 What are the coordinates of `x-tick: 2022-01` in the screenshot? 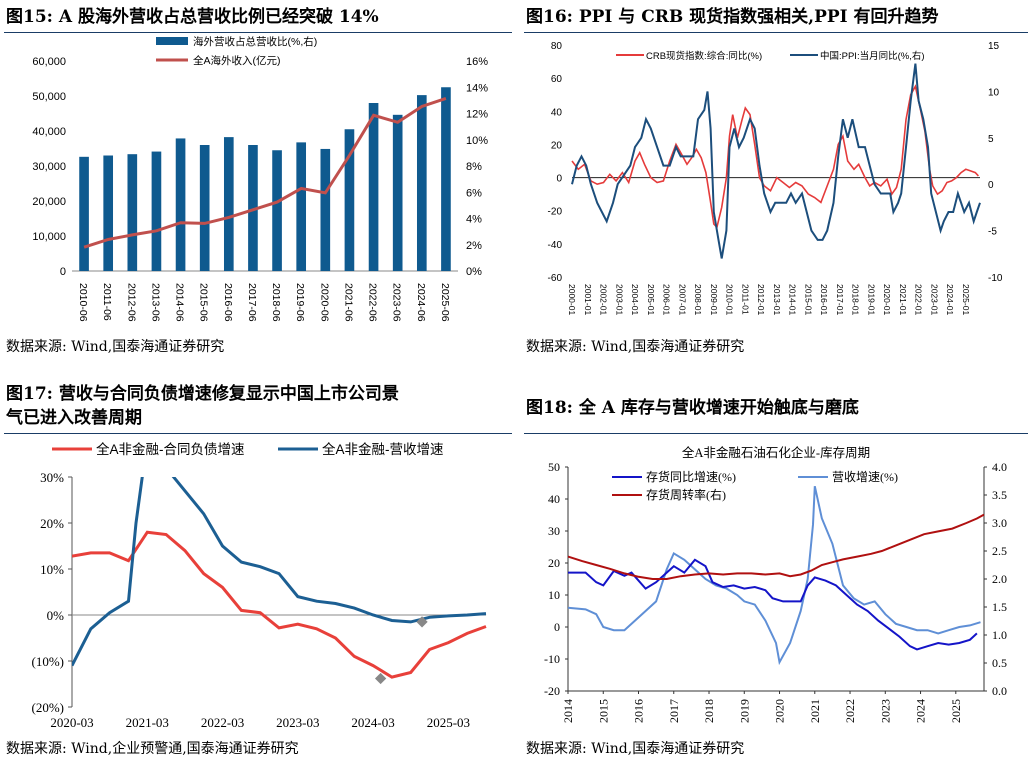 It's located at (919, 299).